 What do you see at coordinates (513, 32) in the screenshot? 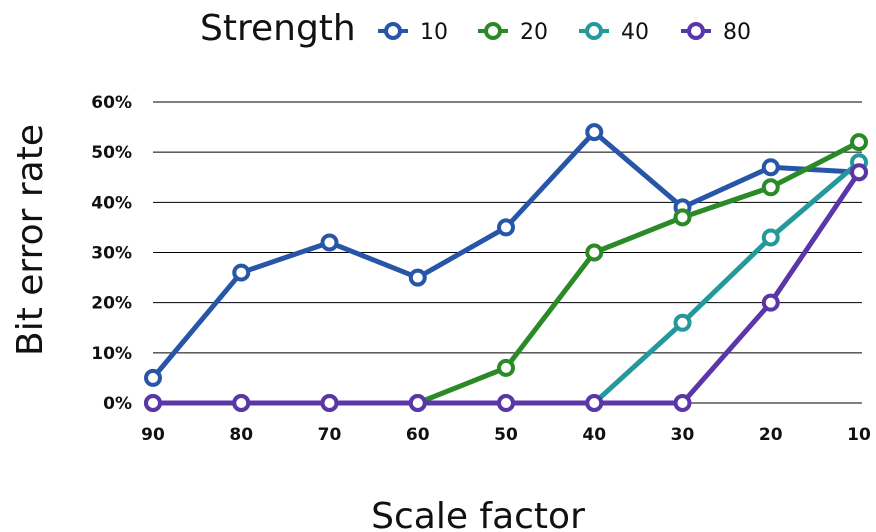
I see `legend-item: 20` at bounding box center [513, 32].